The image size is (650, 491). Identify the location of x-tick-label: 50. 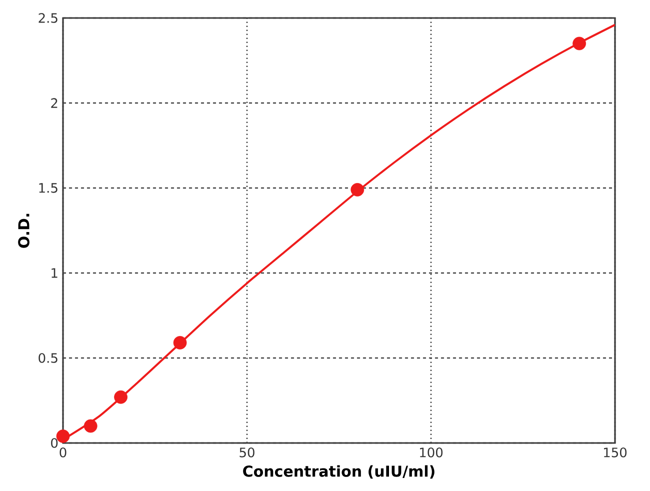
(247, 453).